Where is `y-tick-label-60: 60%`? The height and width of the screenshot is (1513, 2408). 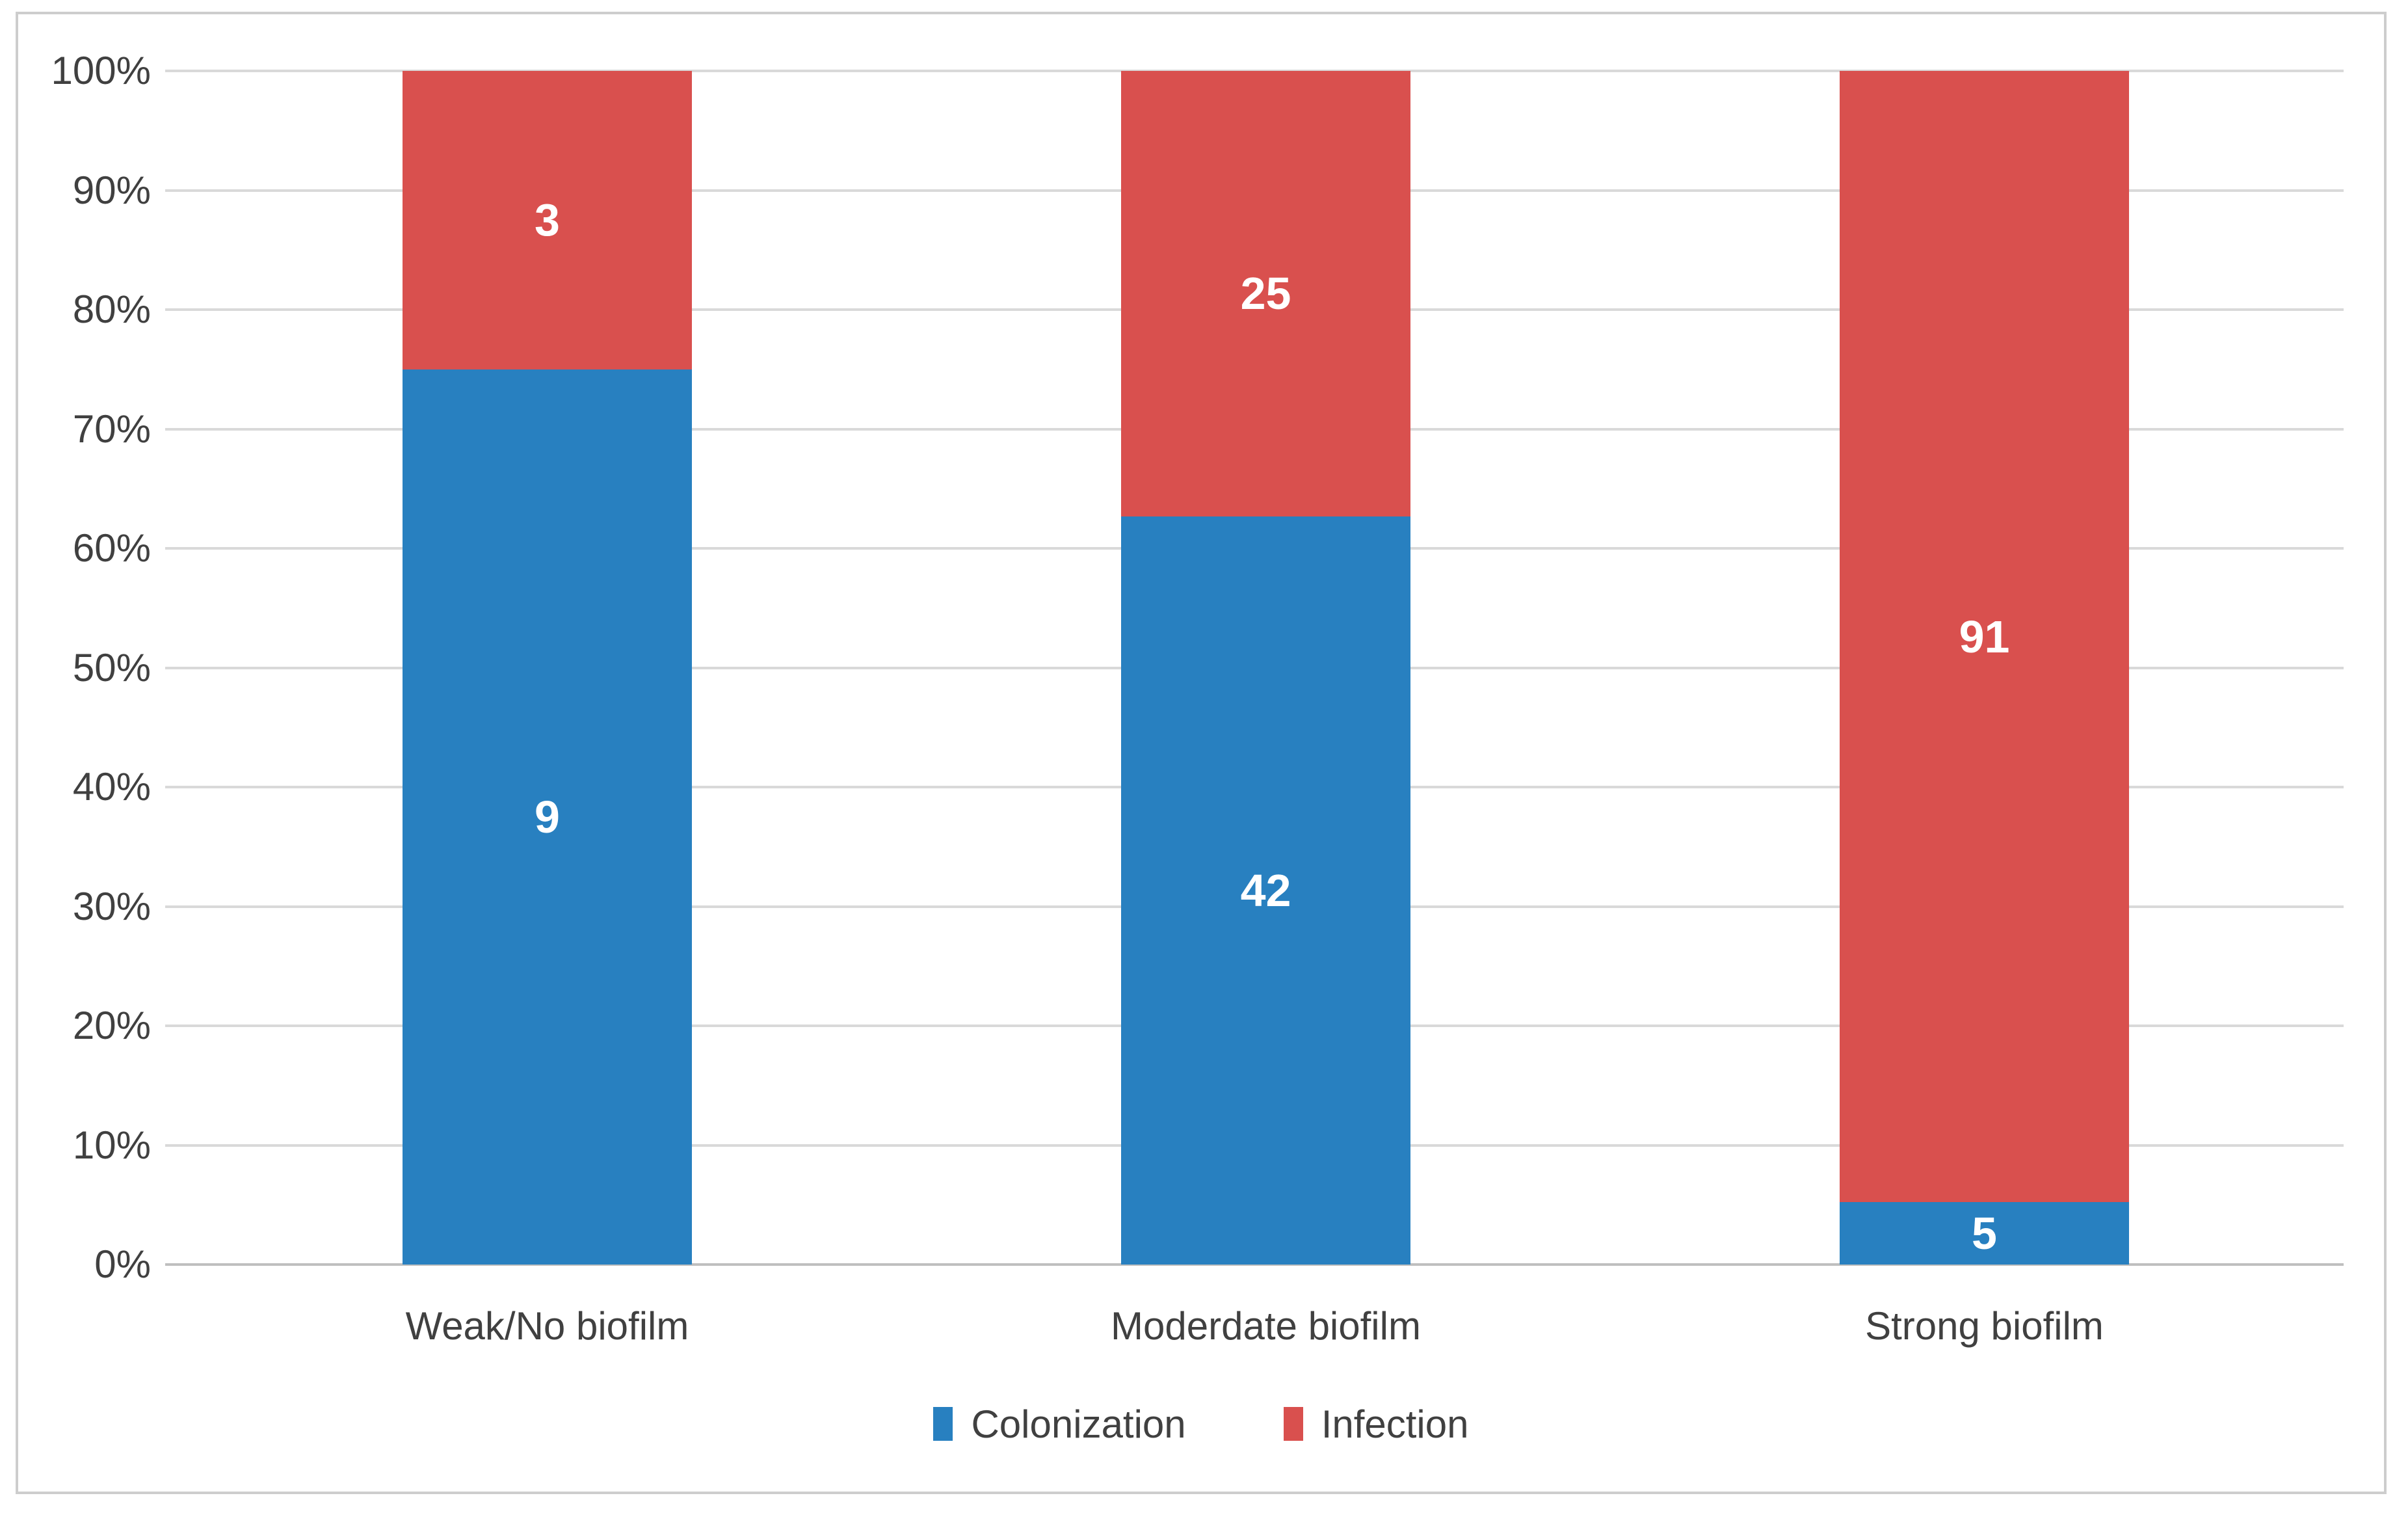
y-tick-label-60: 60% is located at coordinates (111, 548).